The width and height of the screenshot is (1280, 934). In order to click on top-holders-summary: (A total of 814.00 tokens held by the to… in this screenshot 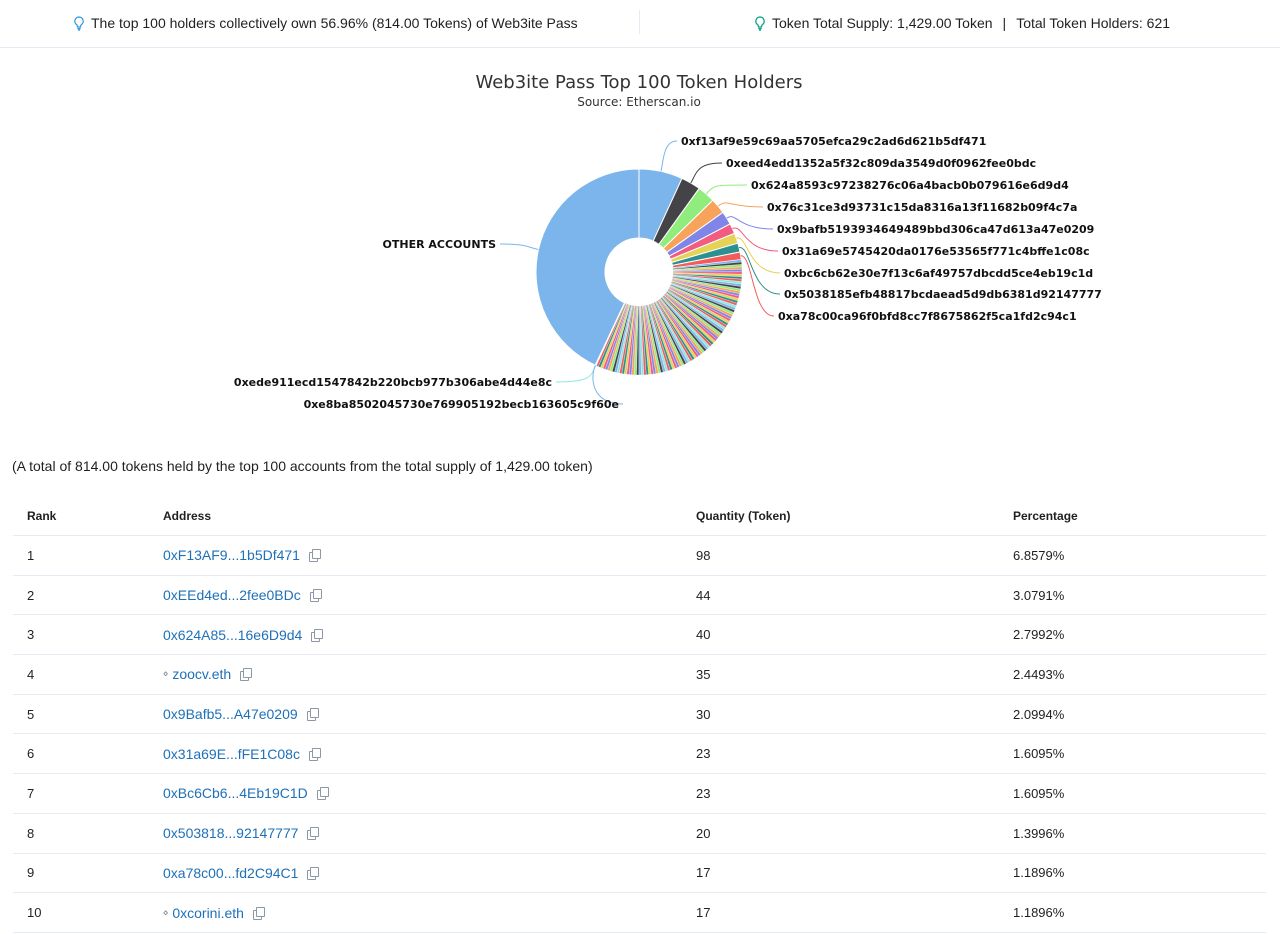, I will do `click(302, 466)`.